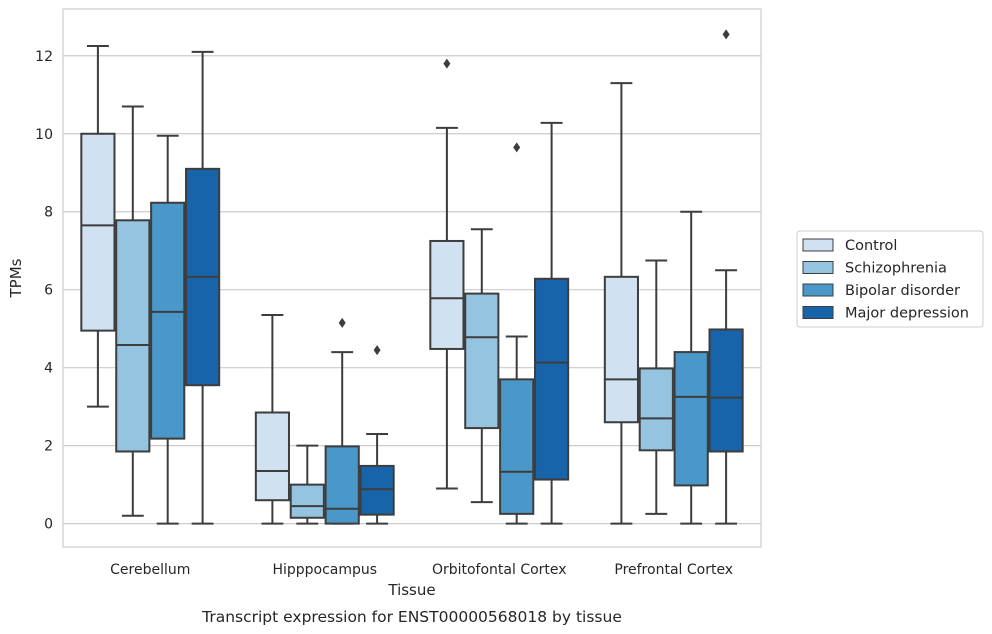 Image resolution: width=992 pixels, height=634 pixels. I want to click on x-tick-label: Orbitofontal Cortex, so click(499, 570).